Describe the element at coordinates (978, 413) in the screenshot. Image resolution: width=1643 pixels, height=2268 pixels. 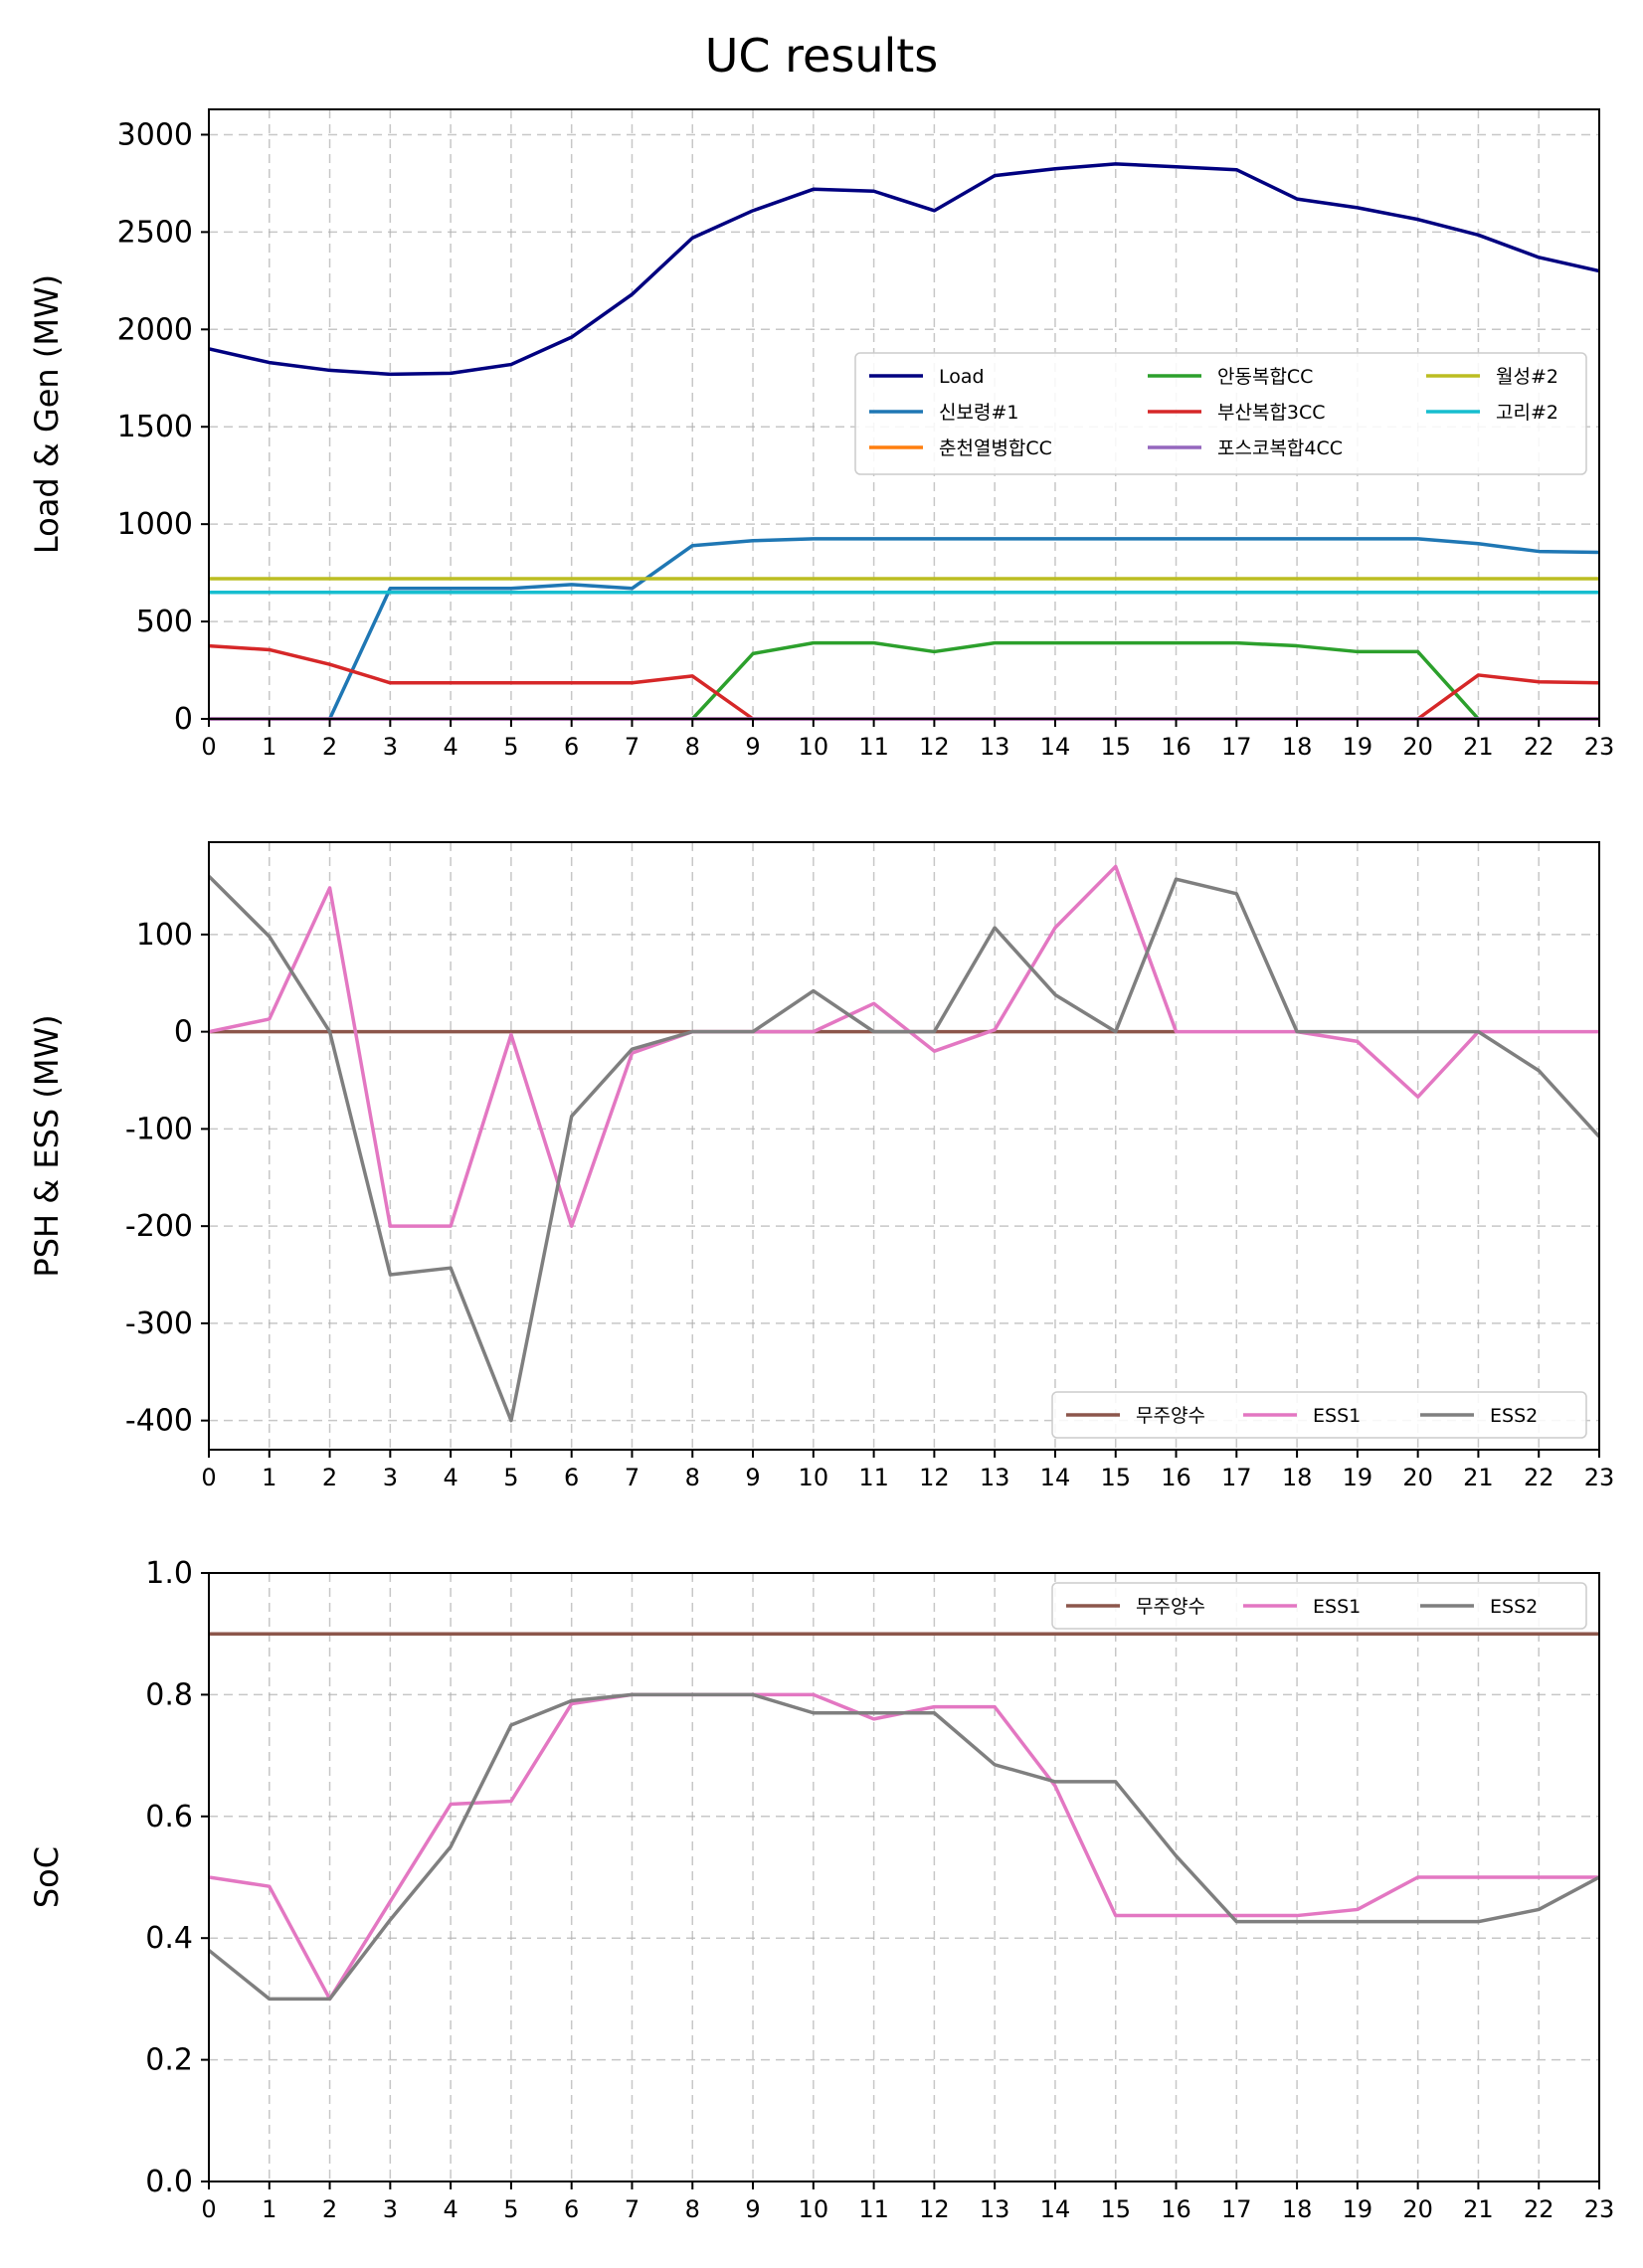
I see `legend-label: 신보령#1` at that location.